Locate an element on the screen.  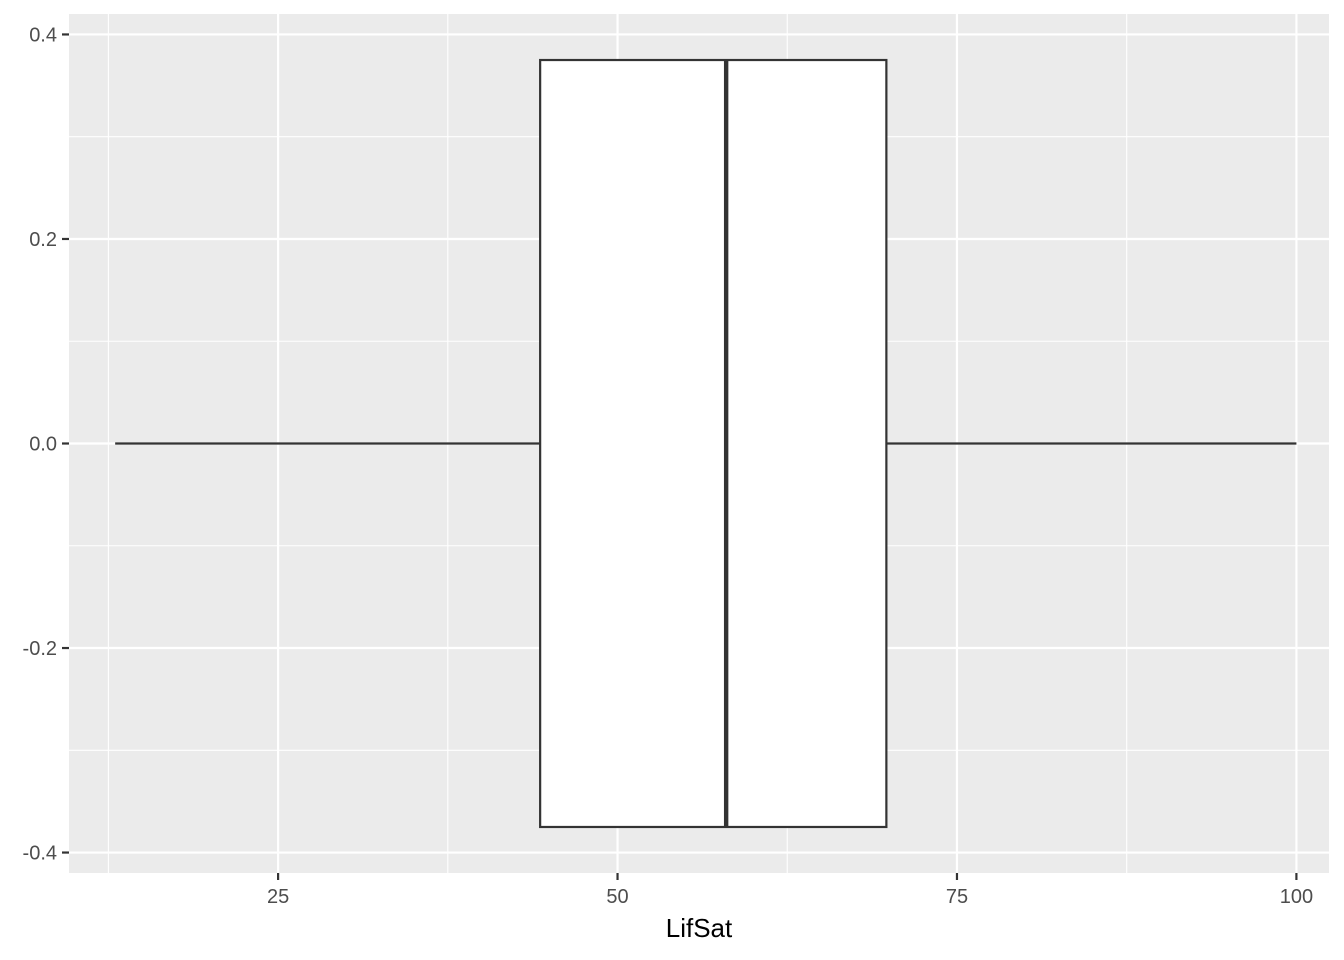
y-tick-label: 0.4 is located at coordinates (43, 35).